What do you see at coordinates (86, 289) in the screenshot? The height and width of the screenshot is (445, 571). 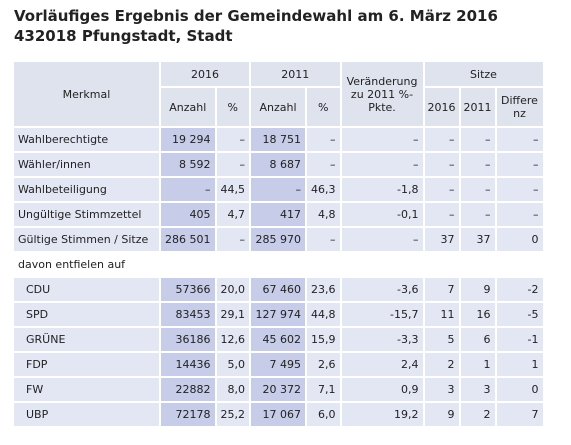 I see `row-label: CDU` at bounding box center [86, 289].